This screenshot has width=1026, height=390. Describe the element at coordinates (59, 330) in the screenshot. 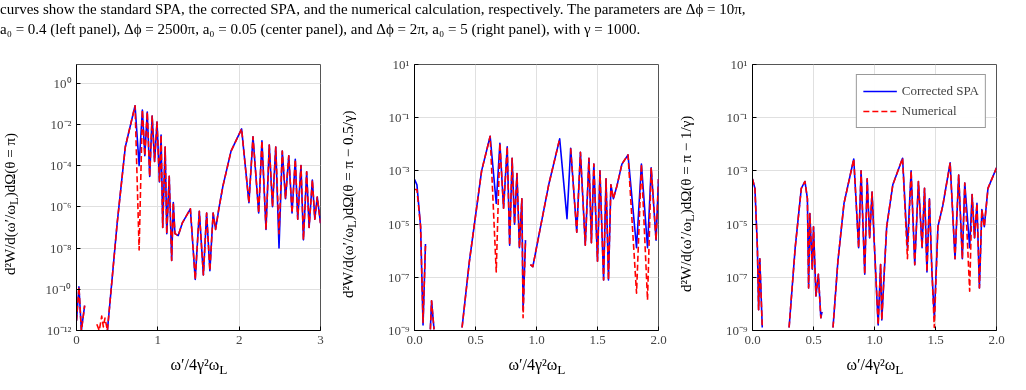

I see `y-tick-label: 10⁻¹²` at that location.